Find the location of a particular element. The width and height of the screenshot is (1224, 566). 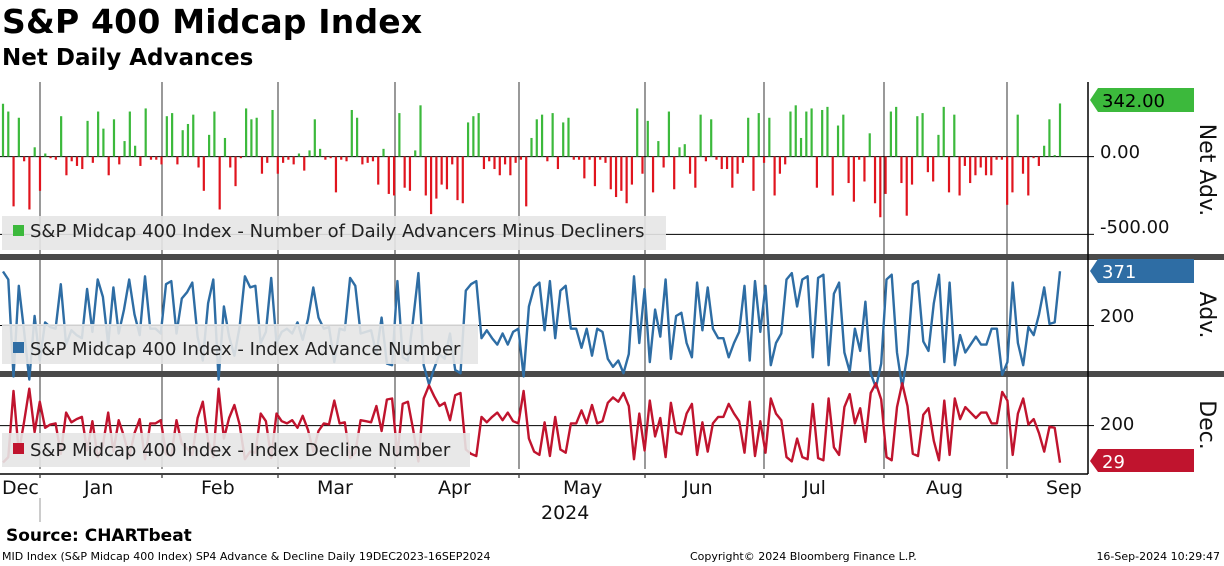

legend-top-swatch is located at coordinates (18, 230).